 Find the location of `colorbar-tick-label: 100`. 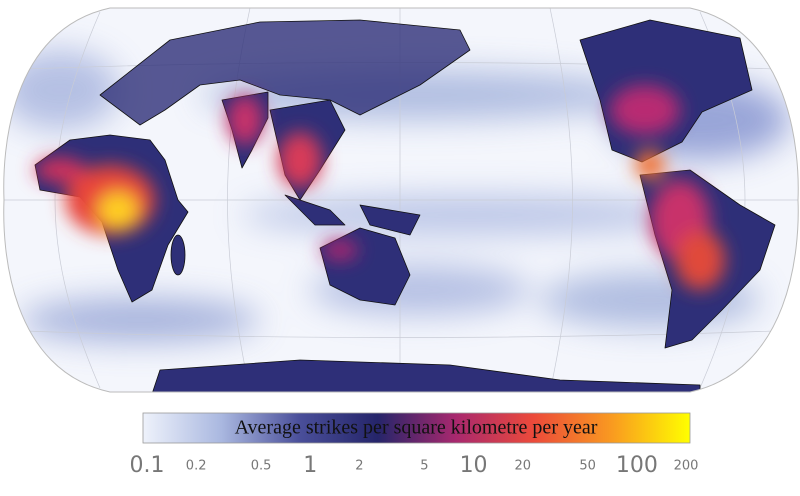

colorbar-tick-label: 100 is located at coordinates (637, 465).